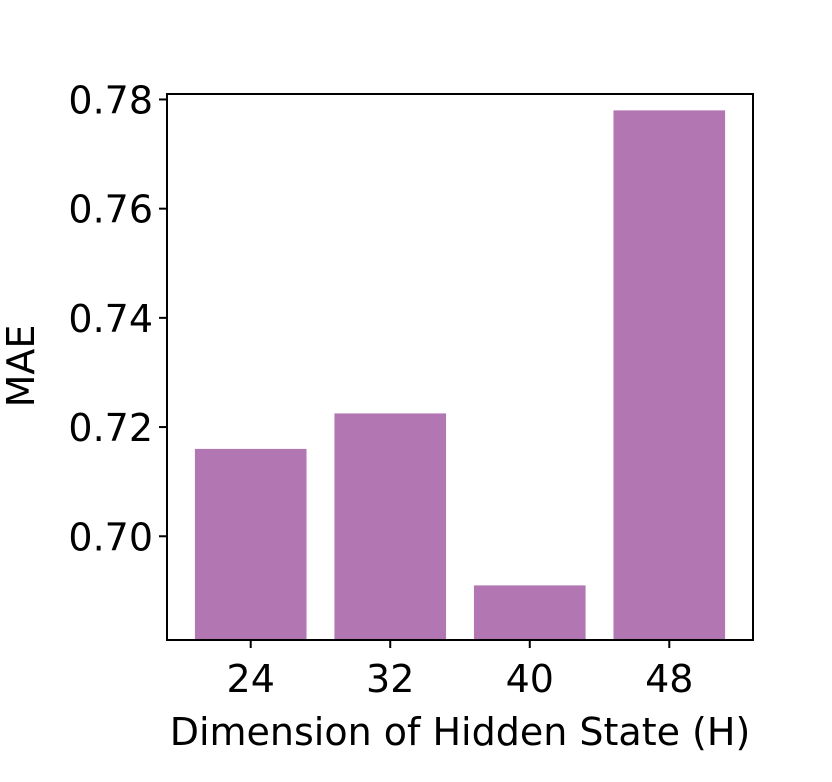 This screenshot has height=782, width=832. I want to click on y-tick-label: 0.72, so click(110, 428).